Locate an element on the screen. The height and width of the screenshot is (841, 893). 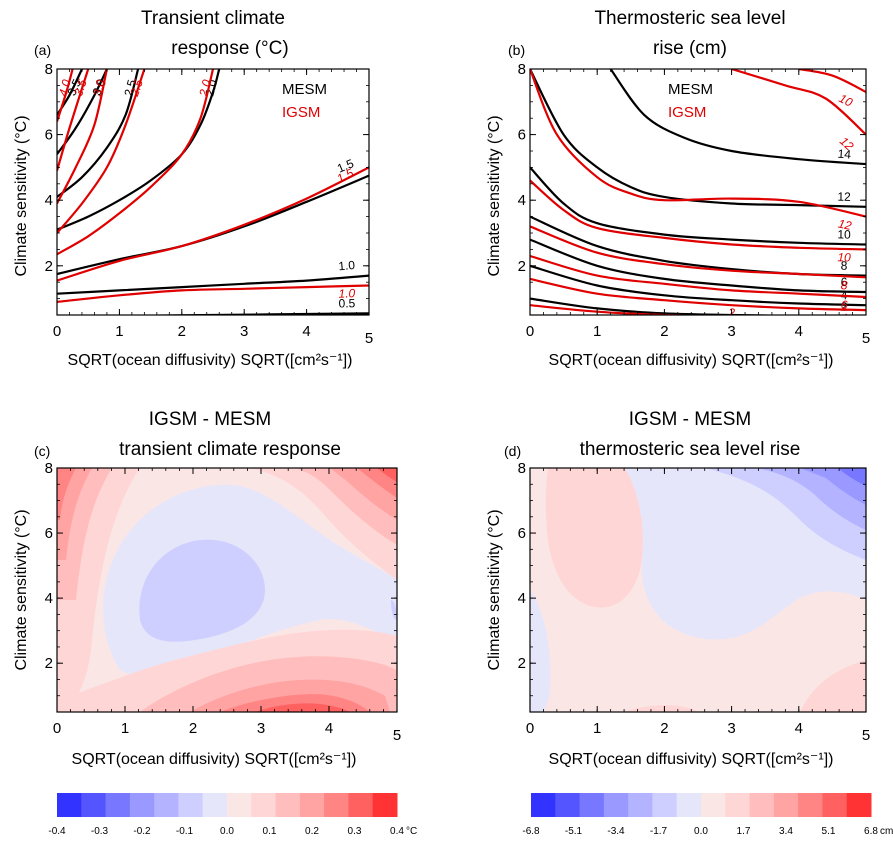
contour-label-b-mesm-14-6: 14 is located at coordinates (844, 154).